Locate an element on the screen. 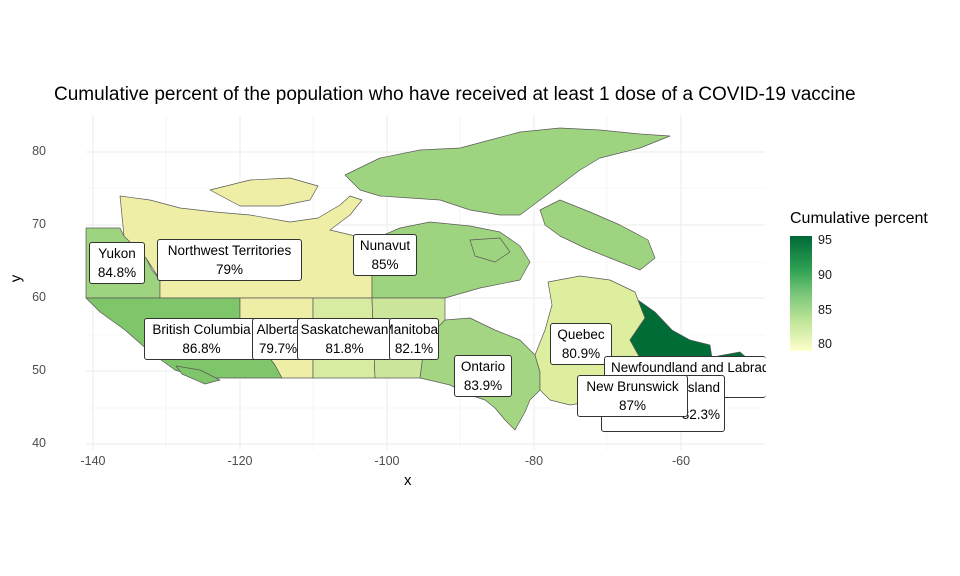  region-nunavut-arctic is located at coordinates (507, 171).